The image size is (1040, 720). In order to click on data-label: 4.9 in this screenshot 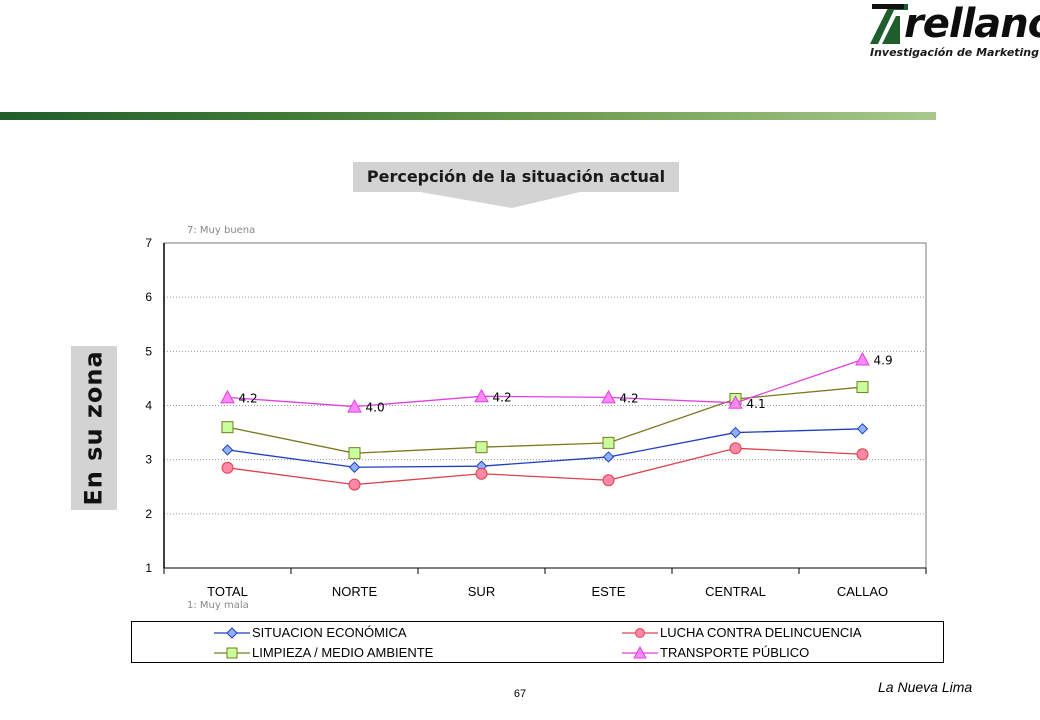, I will do `click(883, 360)`.